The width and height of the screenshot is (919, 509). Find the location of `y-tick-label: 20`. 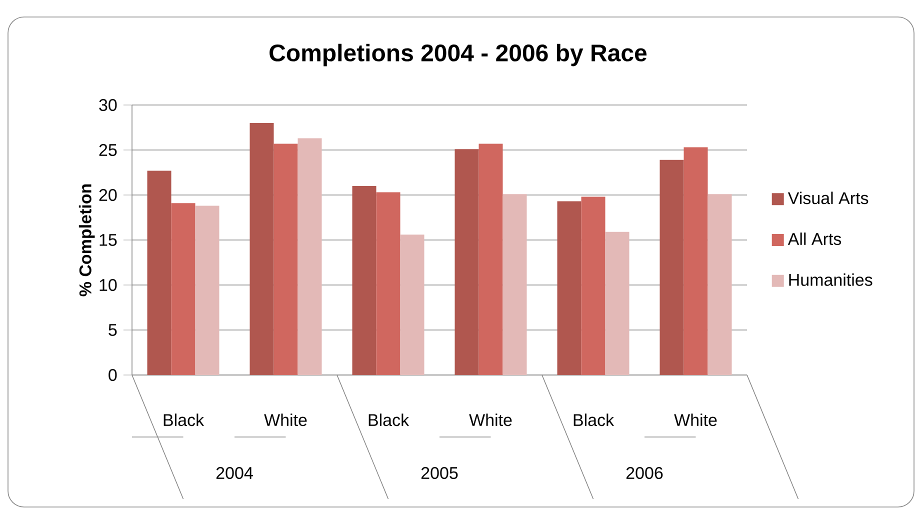

y-tick-label: 20 is located at coordinates (108, 195).